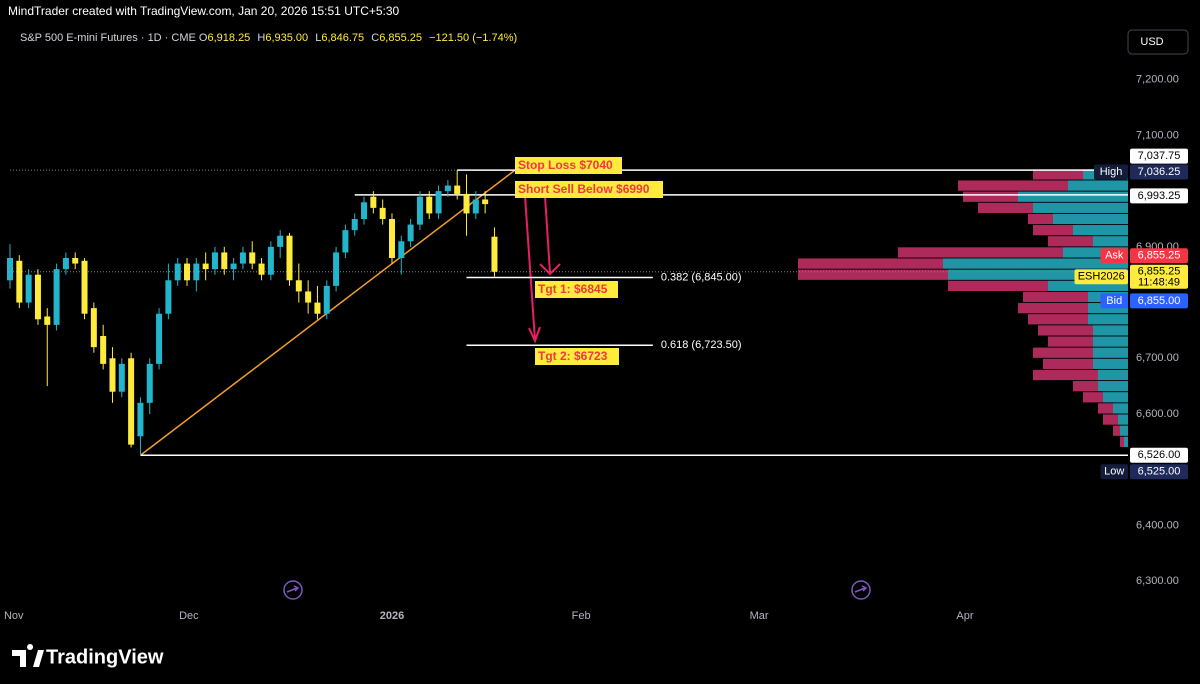 Image resolution: width=1200 pixels, height=684 pixels. Describe the element at coordinates (108, 38) in the screenshot. I see `symbol: S&P 500 E-mini Futures · 1D · CME` at that location.